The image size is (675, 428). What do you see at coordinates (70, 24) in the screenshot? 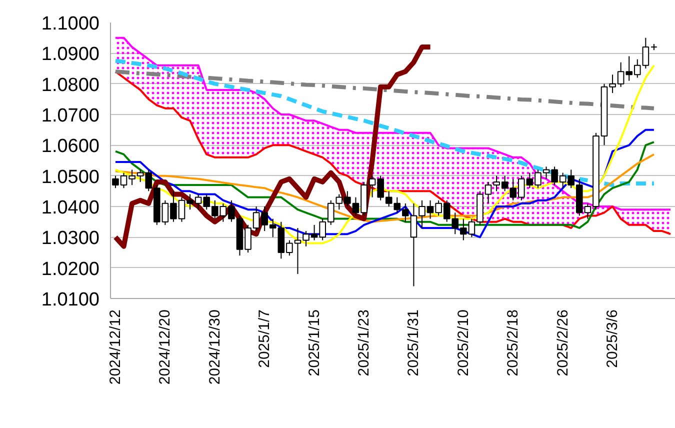
I see `y-tick-label: 1.1000` at bounding box center [70, 24].